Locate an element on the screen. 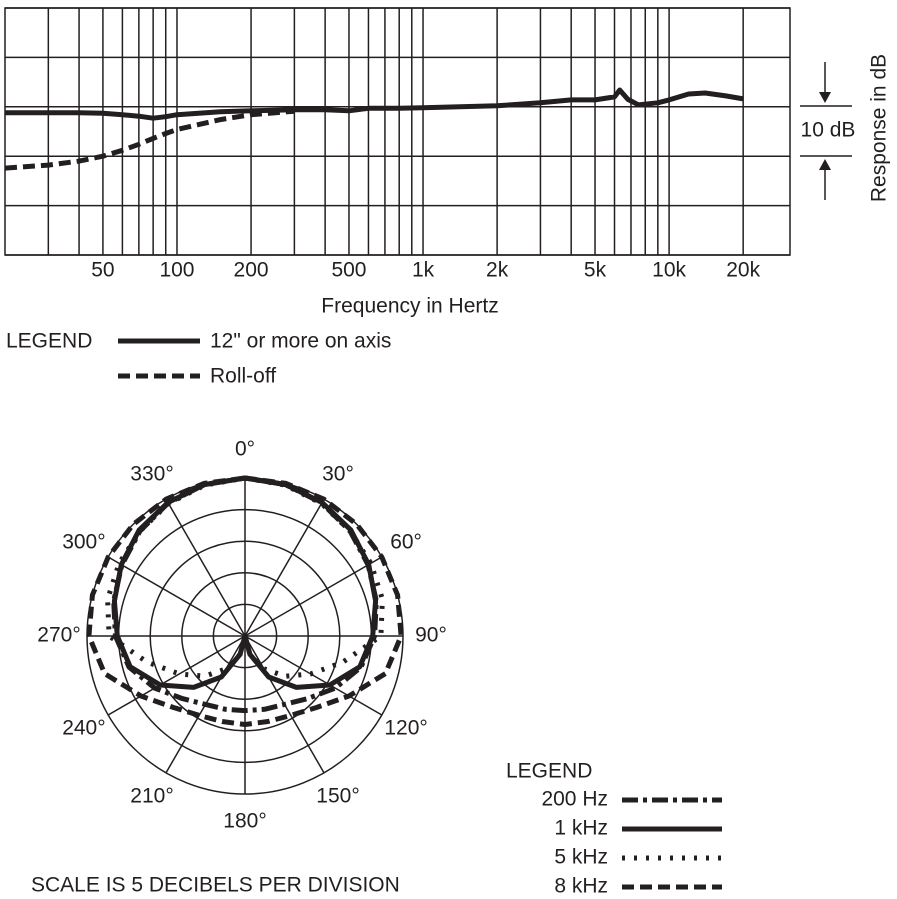  caption: SCALE IS 5 DECIBELS PER DIVISION is located at coordinates (215, 885).